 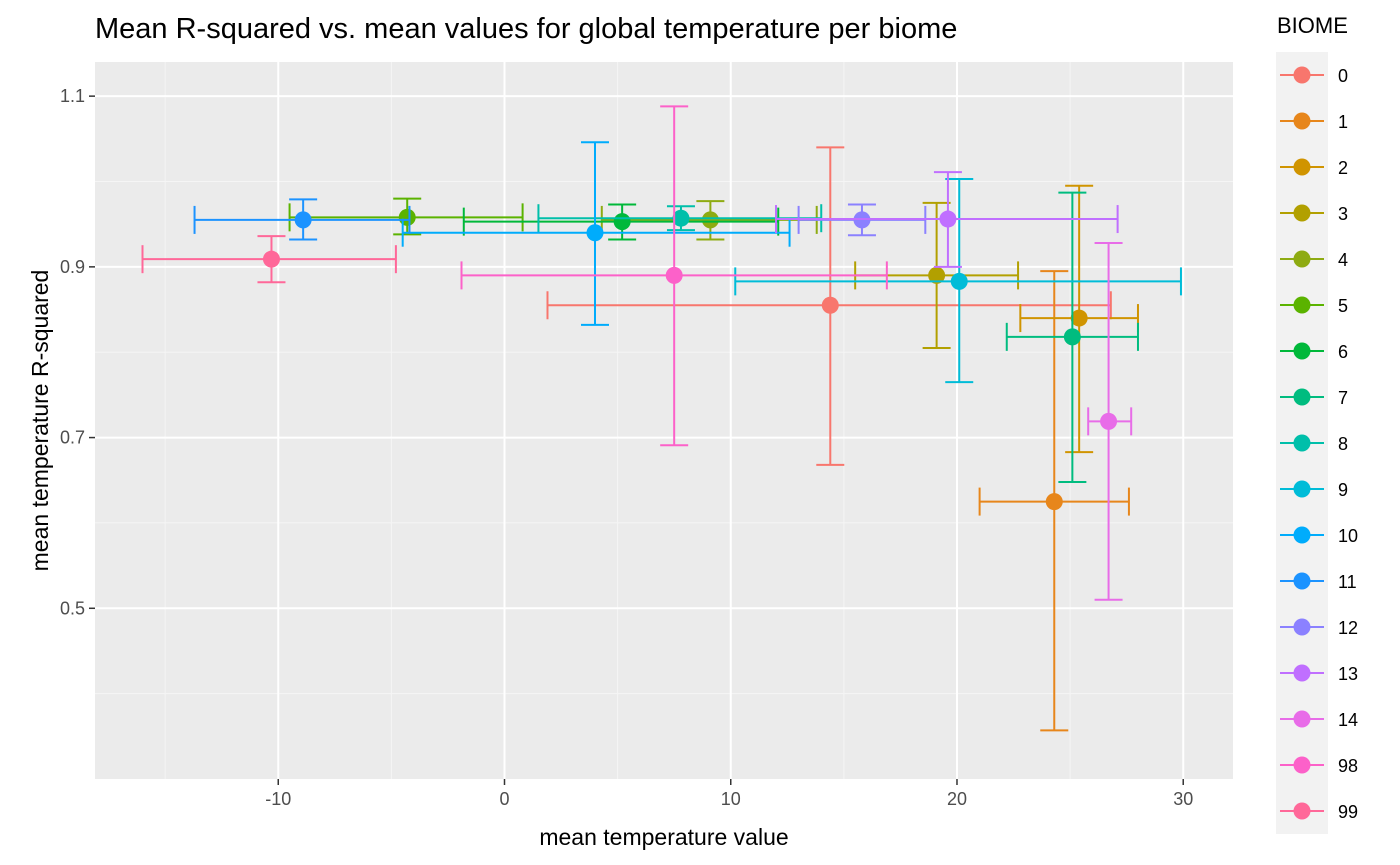 I want to click on legend-label: 14, so click(x=1348, y=720).